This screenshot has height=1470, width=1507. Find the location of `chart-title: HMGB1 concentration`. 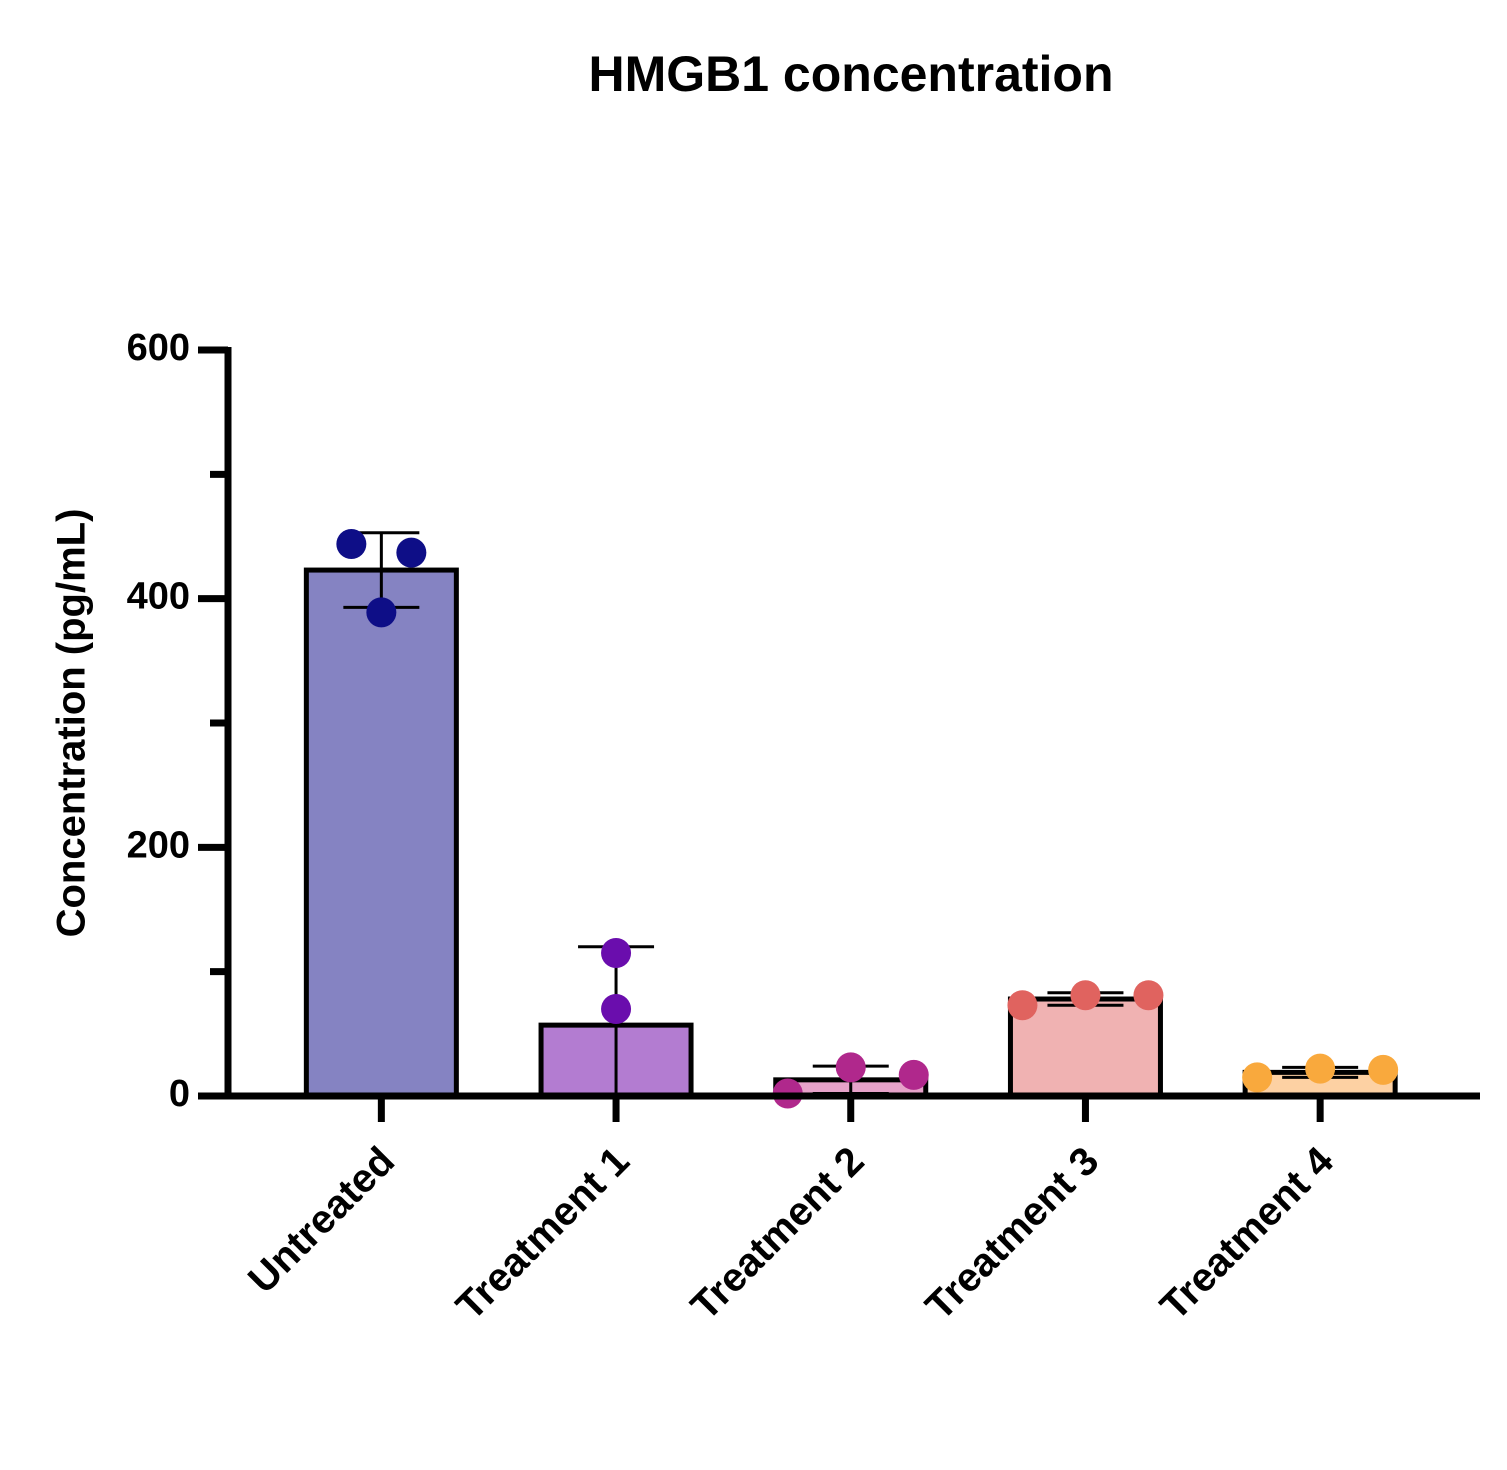

chart-title: HMGB1 concentration is located at coordinates (850, 74).